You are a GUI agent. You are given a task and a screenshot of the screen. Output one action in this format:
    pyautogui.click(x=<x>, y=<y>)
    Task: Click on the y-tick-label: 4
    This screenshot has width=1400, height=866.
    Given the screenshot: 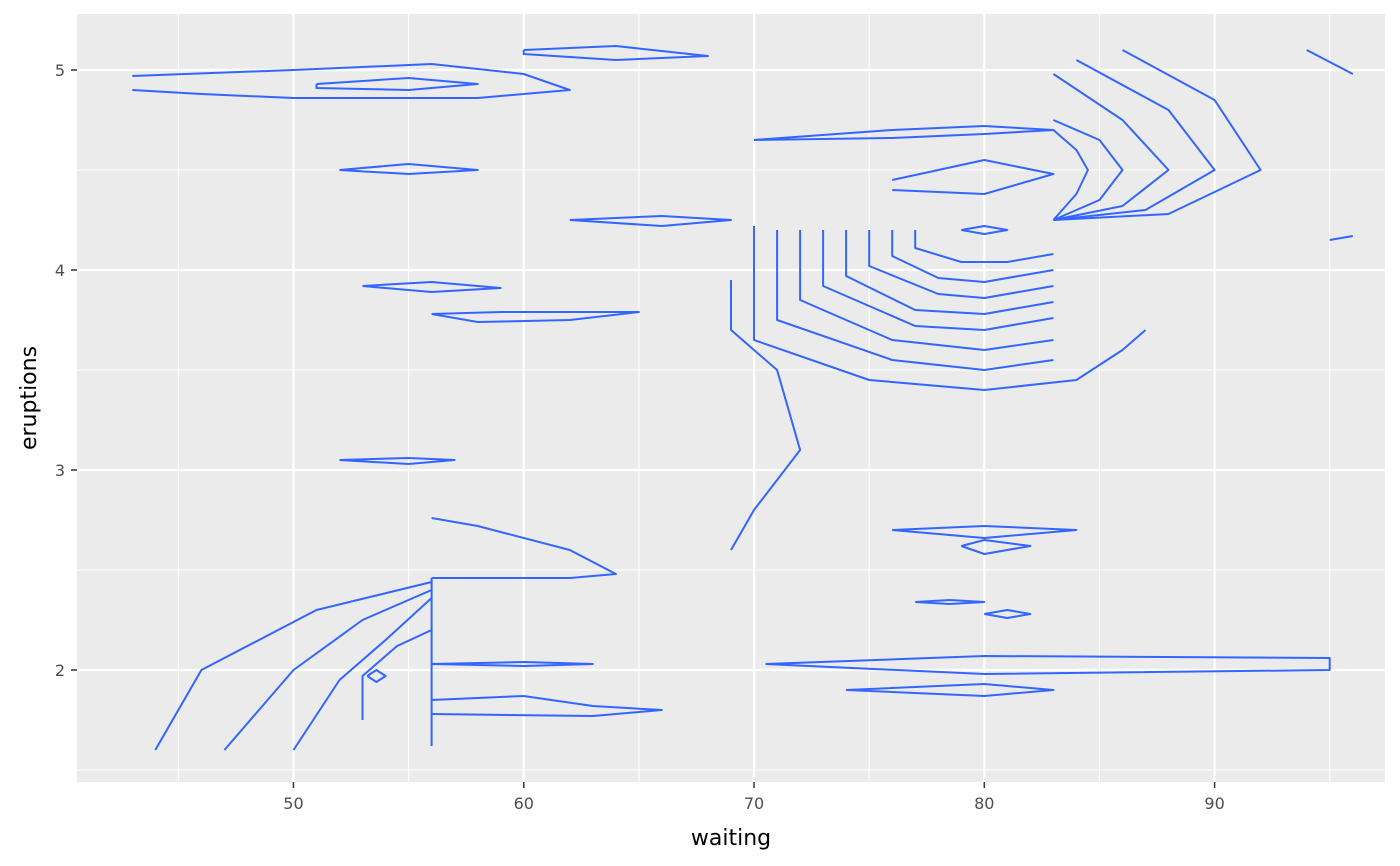 What is the action you would take?
    pyautogui.click(x=60, y=270)
    